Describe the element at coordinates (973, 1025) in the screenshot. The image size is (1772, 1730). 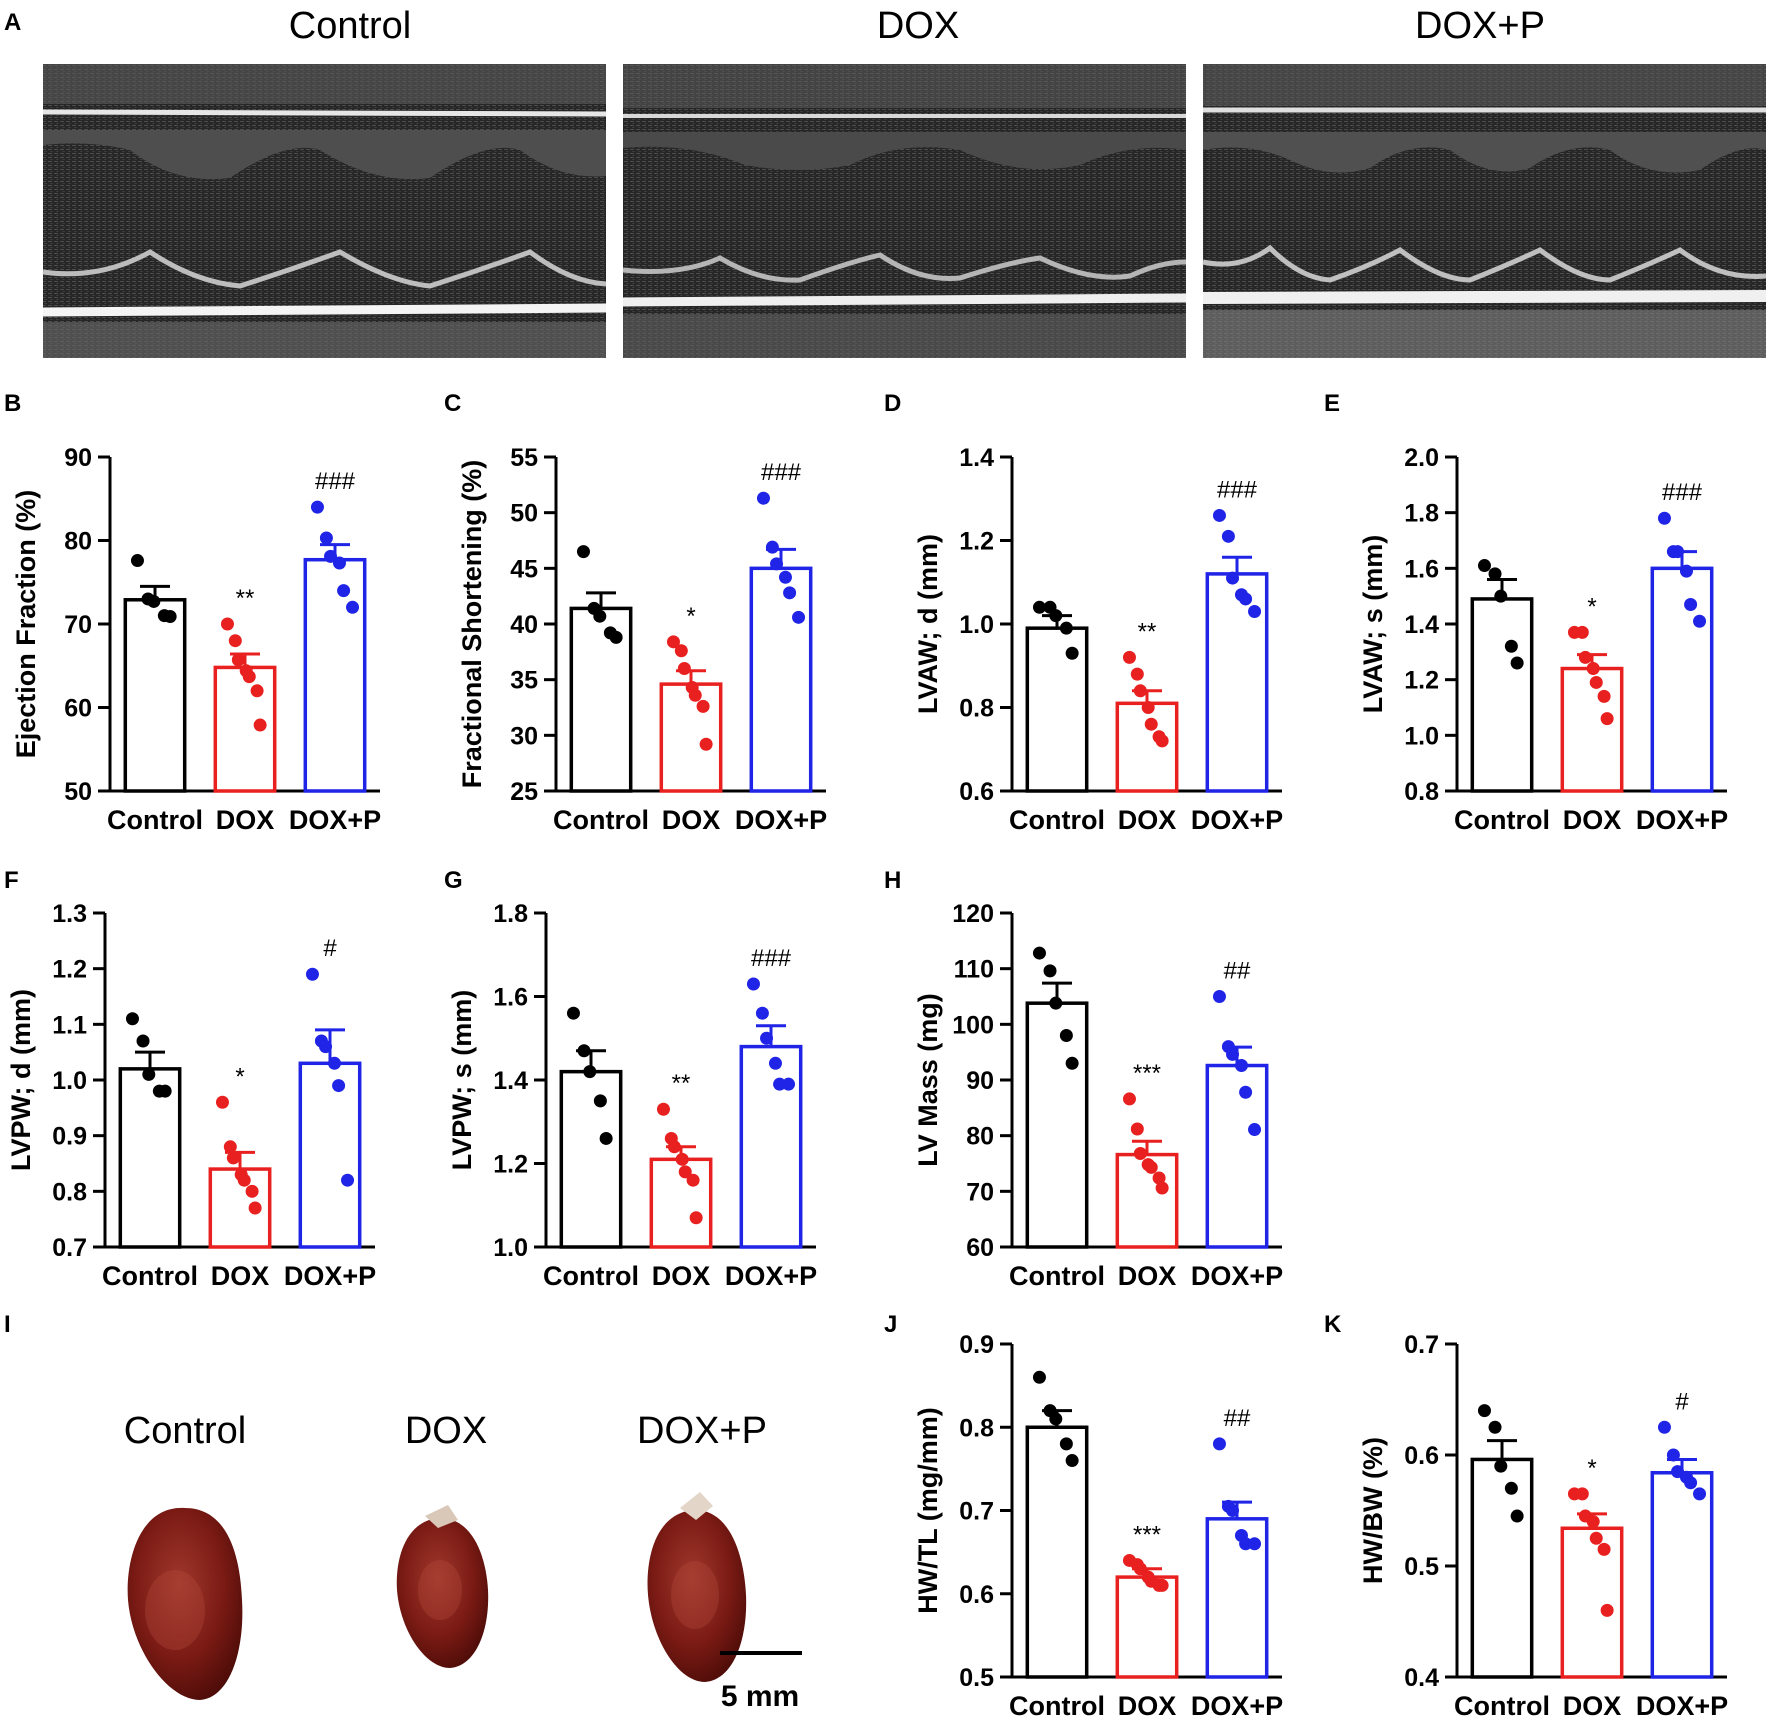
I see `y-tick-label: 100` at that location.